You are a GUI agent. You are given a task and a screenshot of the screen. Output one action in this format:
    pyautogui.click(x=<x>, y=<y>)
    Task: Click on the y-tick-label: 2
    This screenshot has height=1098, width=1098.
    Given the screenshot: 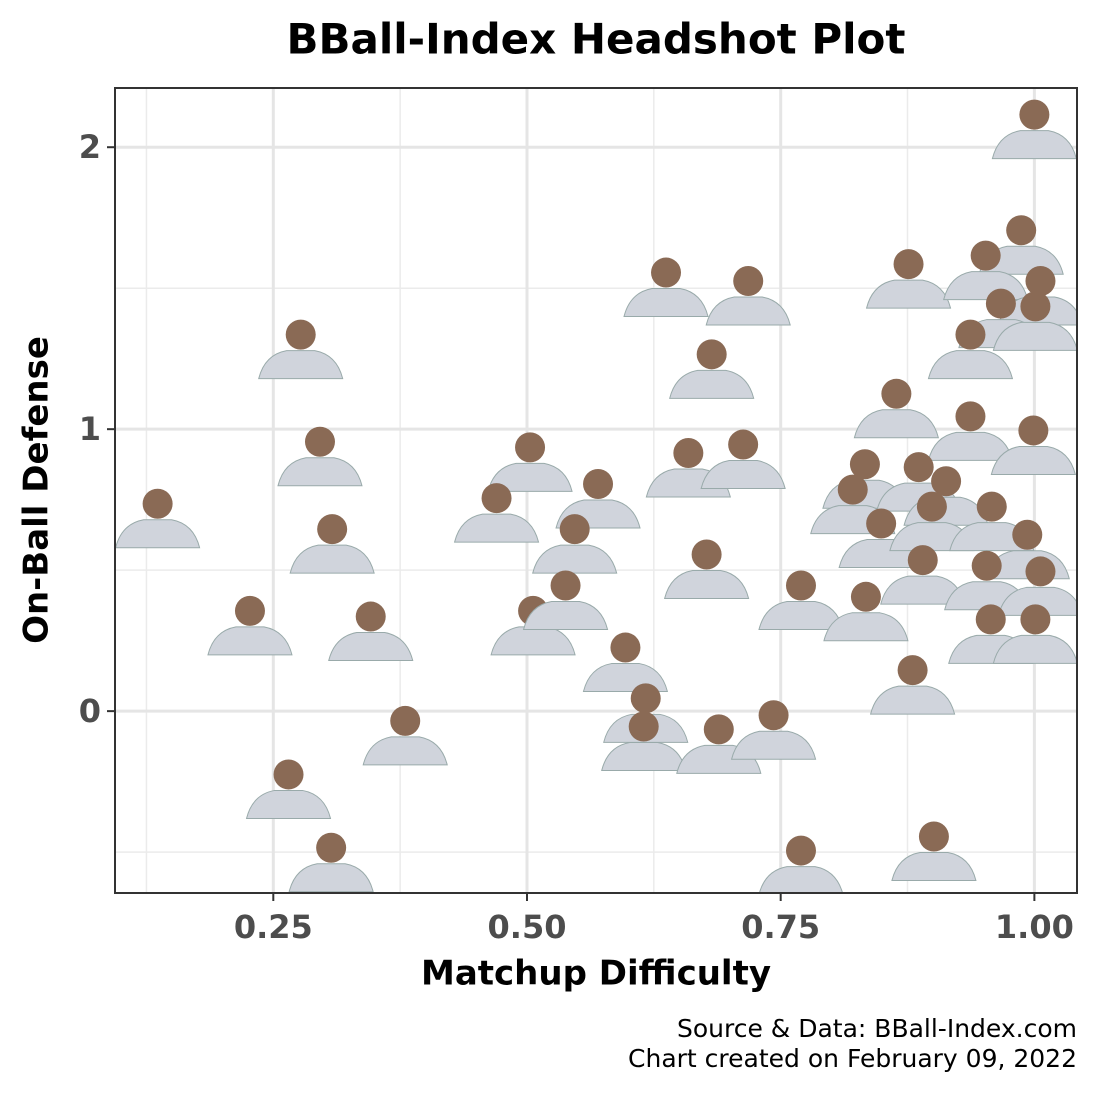 What is the action you would take?
    pyautogui.click(x=90, y=147)
    